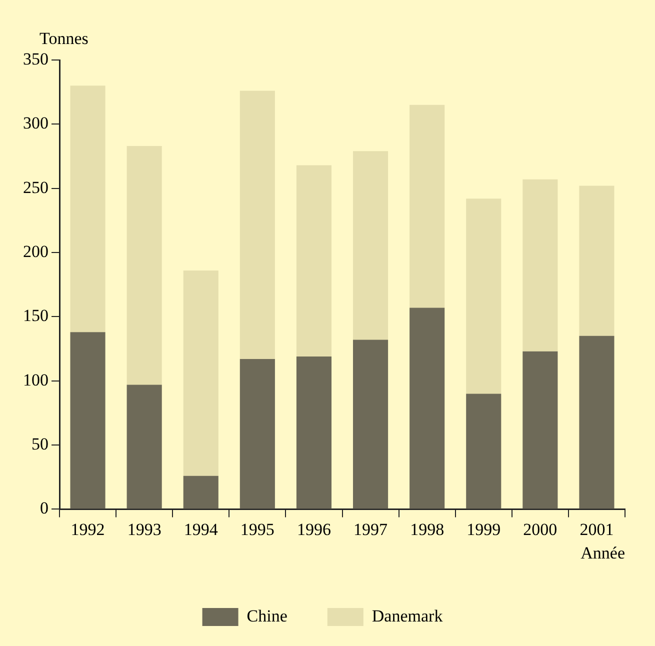 The width and height of the screenshot is (655, 646). Describe the element at coordinates (35, 251) in the screenshot. I see `y-tick-label: 200` at that location.